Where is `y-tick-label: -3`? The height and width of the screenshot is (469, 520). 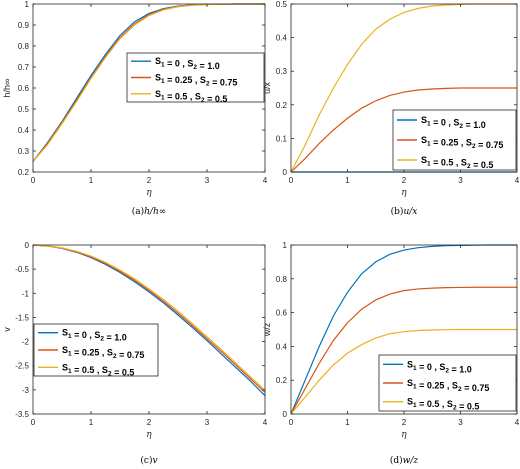
y-tick-label: -3 is located at coordinates (26, 390).